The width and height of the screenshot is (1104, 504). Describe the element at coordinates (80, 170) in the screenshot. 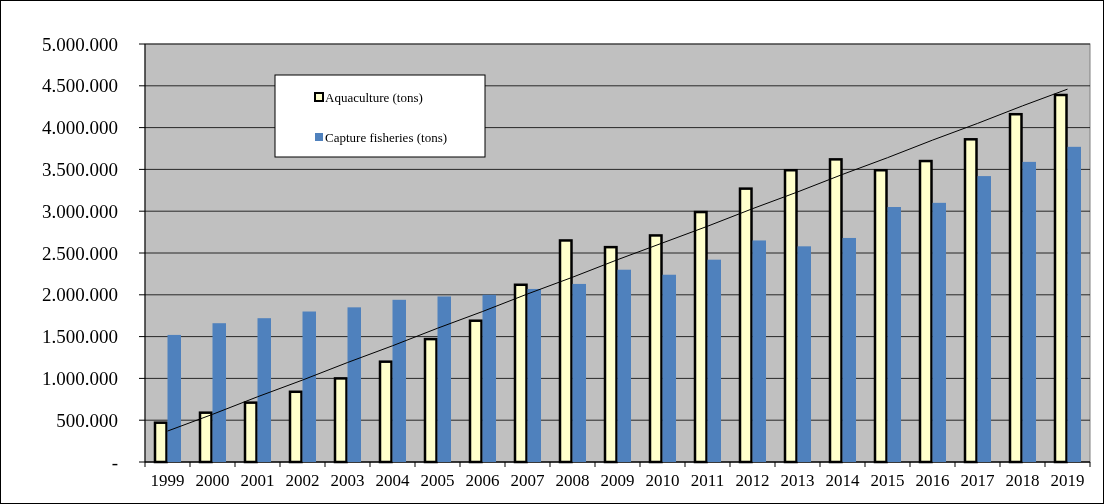

I see `y-tick-label: 3.500.000` at that location.